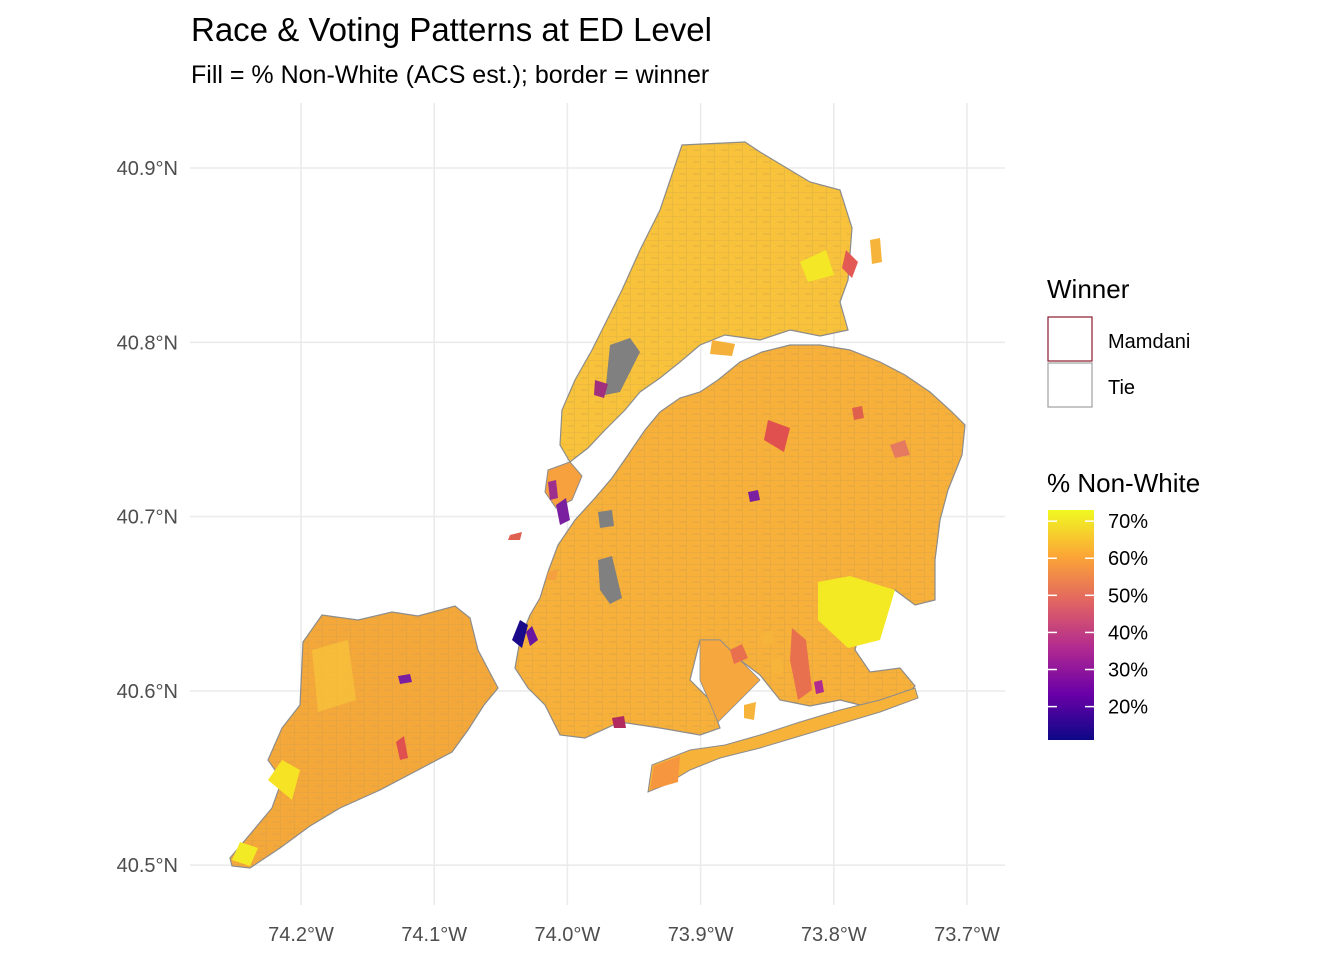 Image resolution: width=1344 pixels, height=960 pixels. I want to click on legend-label-mamdani: Mamdani, so click(1149, 342).